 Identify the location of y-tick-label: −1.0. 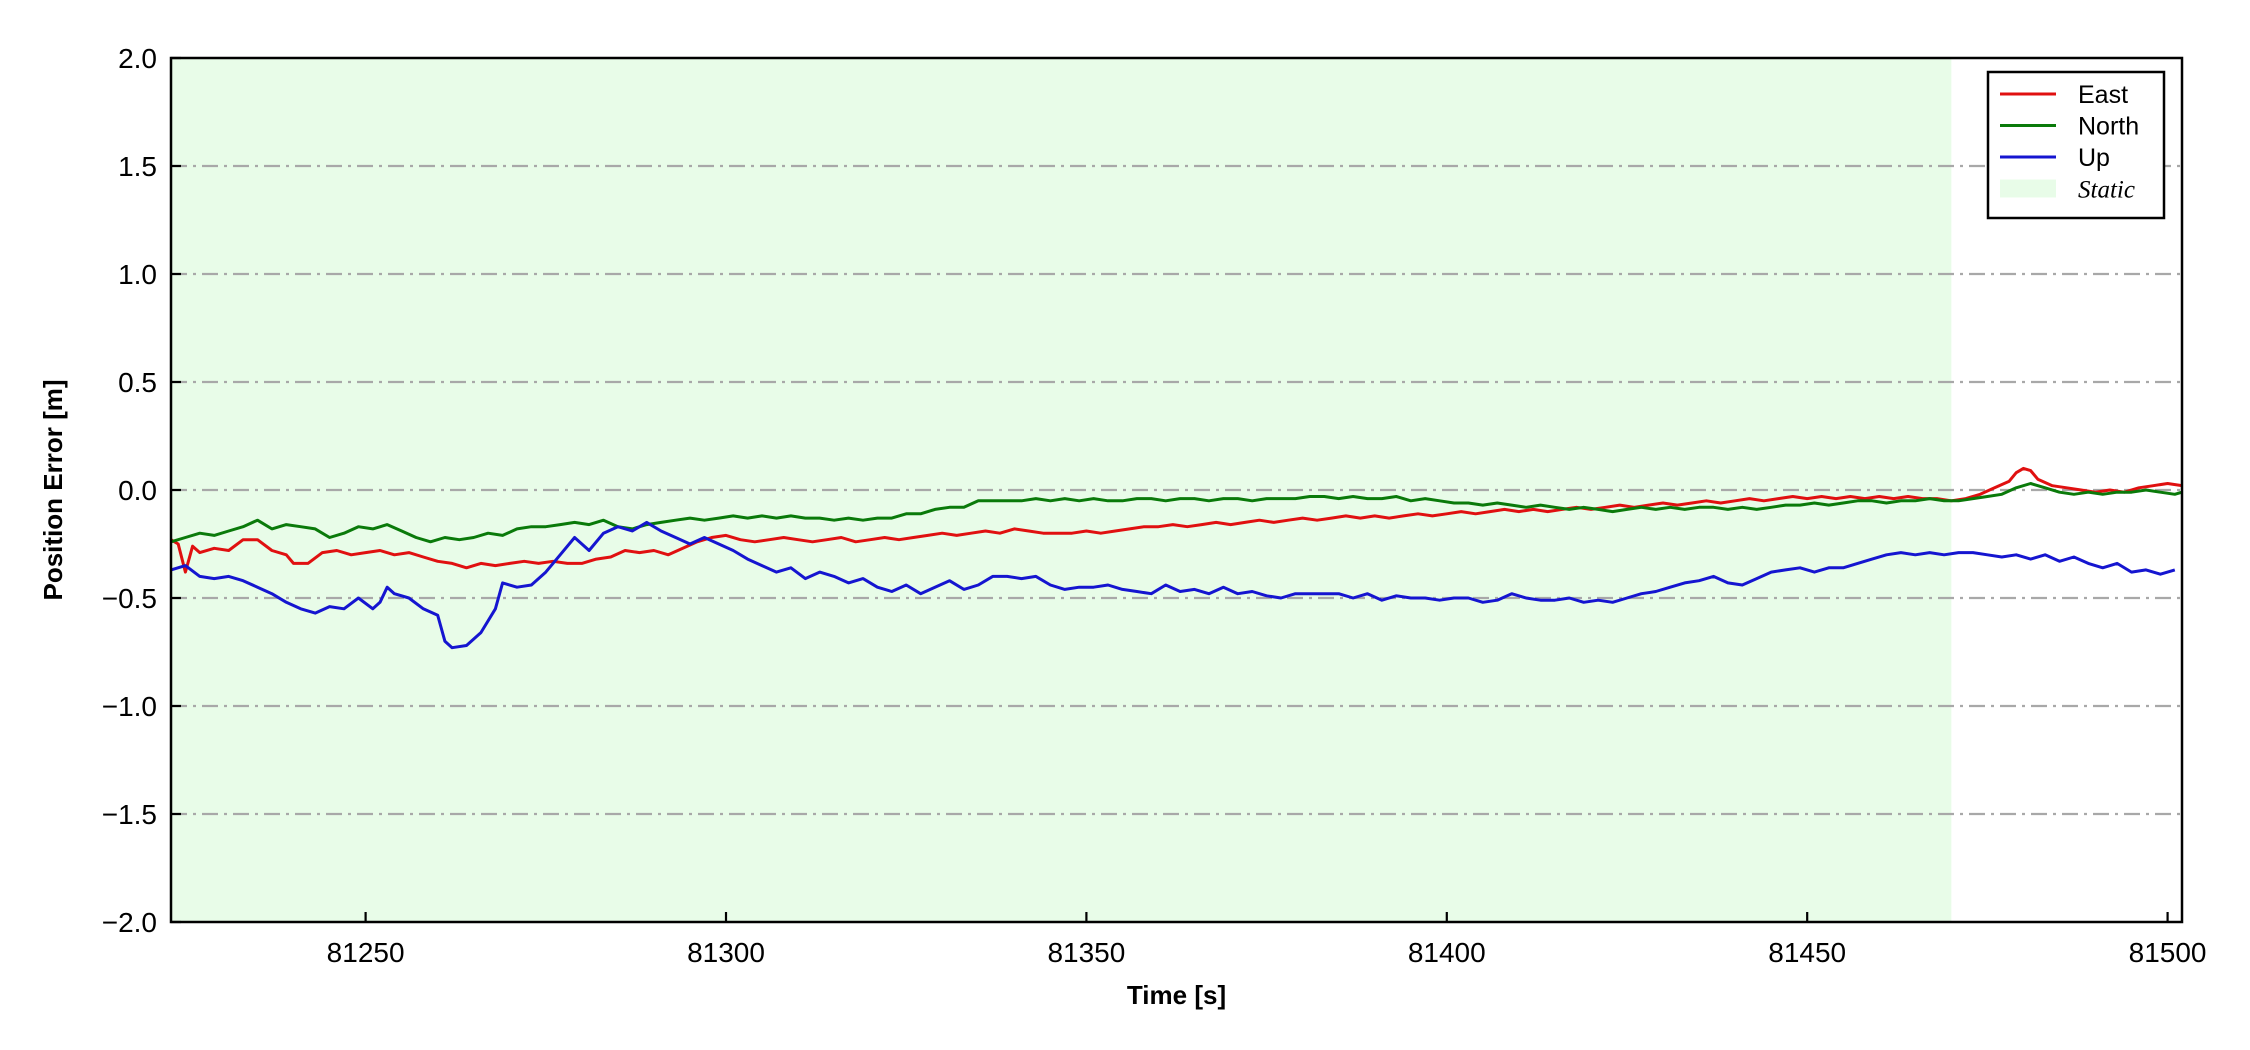
(129, 706).